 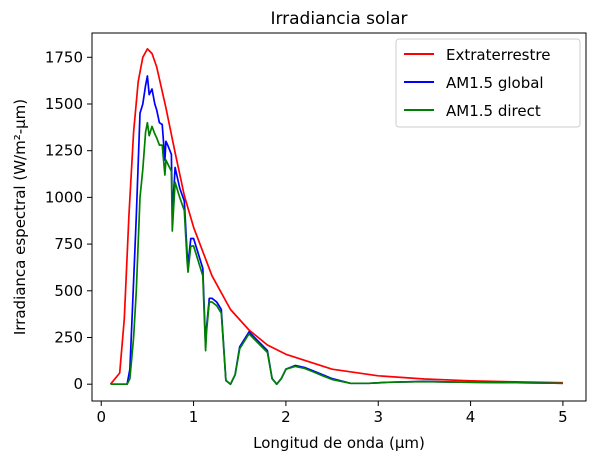 I want to click on x-axis-label: Longitud de onda (μm), so click(x=339, y=443).